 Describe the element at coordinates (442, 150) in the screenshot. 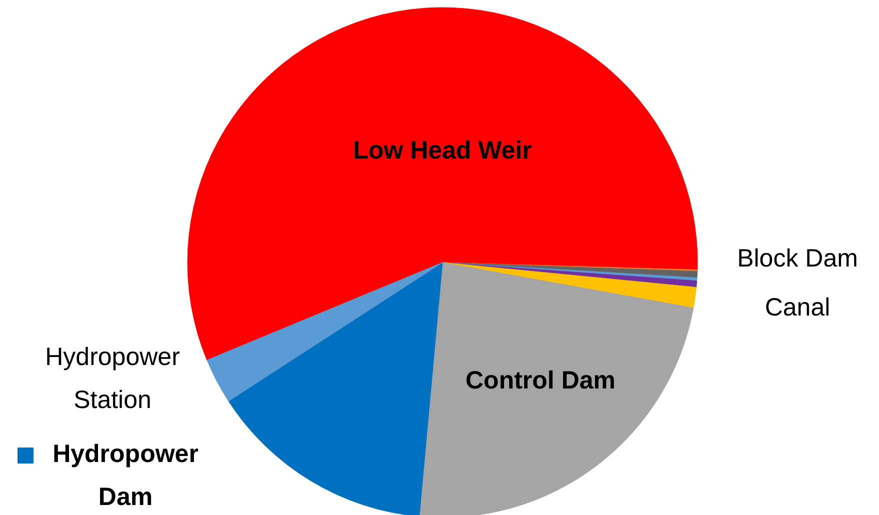

I see `slice-label: Low Head Weir` at that location.